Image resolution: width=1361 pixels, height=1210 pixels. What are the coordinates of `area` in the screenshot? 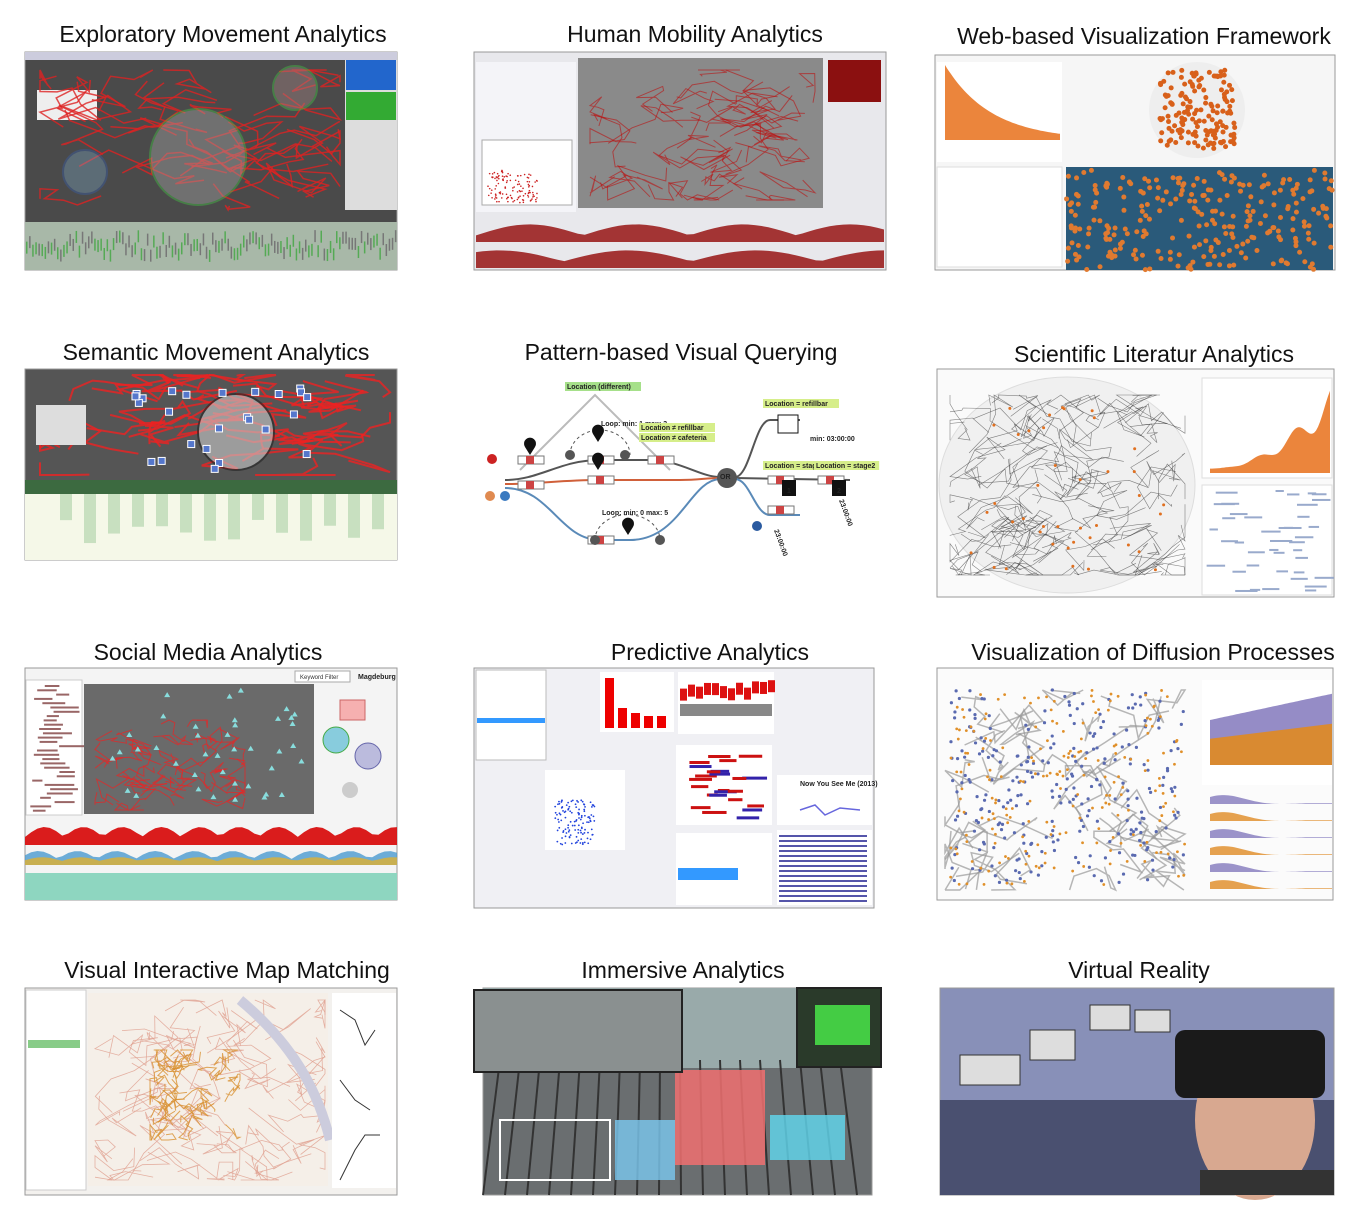 It's located at (1270, 431).